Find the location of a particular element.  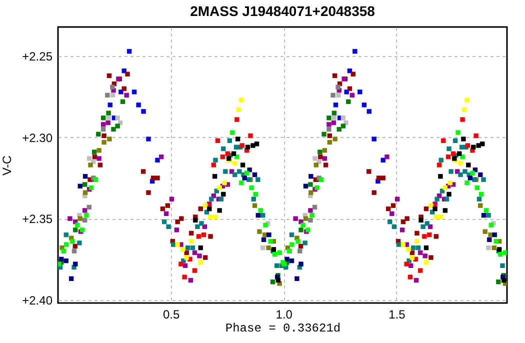

y-tick-label: +2.30 is located at coordinates (37, 137).